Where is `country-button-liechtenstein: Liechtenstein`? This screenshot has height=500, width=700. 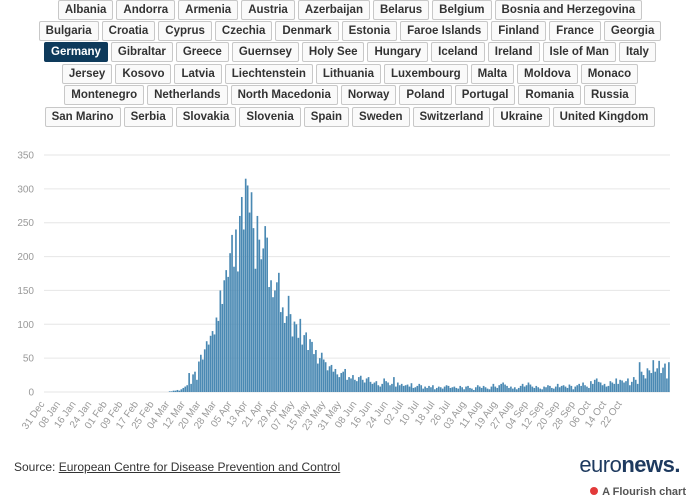
country-button-liechtenstein: Liechtenstein is located at coordinates (268, 74).